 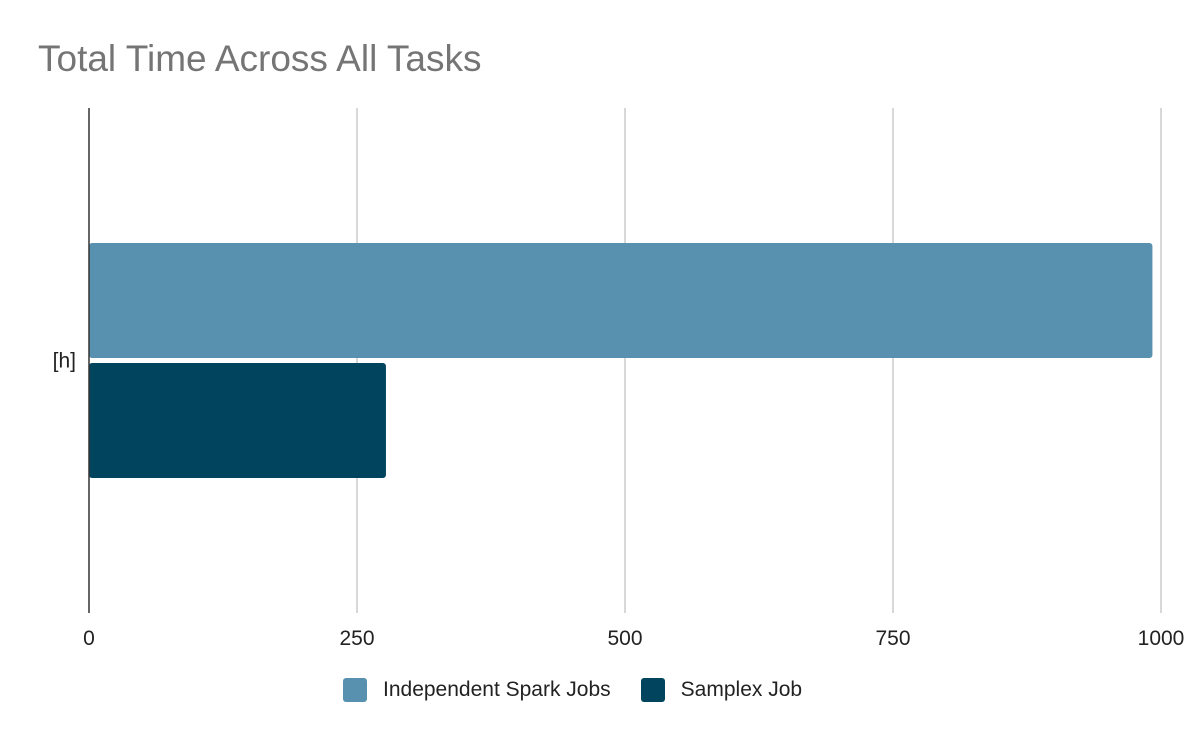 I want to click on category-label: [h], so click(x=64, y=361).